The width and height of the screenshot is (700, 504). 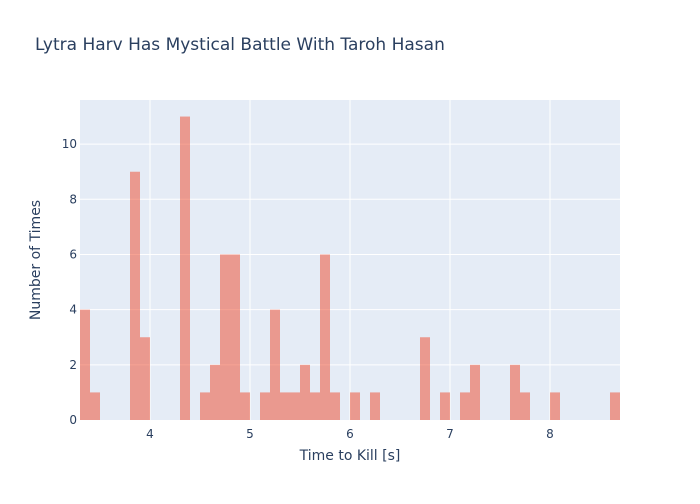 What do you see at coordinates (73, 254) in the screenshot?
I see `y-tick-label: 6` at bounding box center [73, 254].